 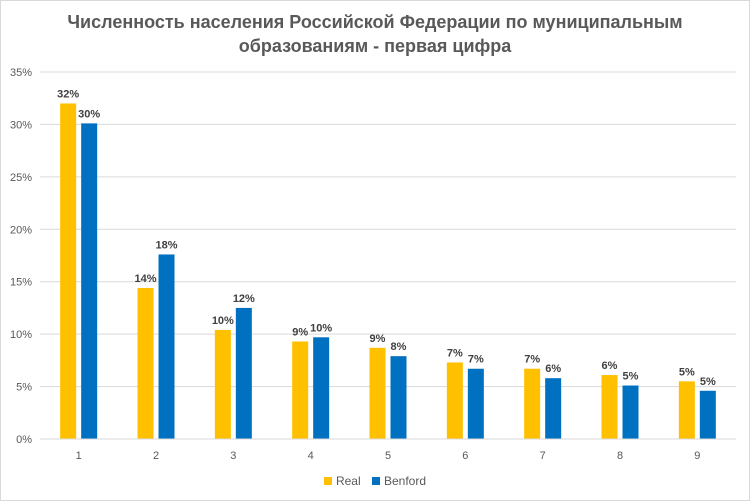 I want to click on legend-item-benford: Benford, so click(x=399, y=481).